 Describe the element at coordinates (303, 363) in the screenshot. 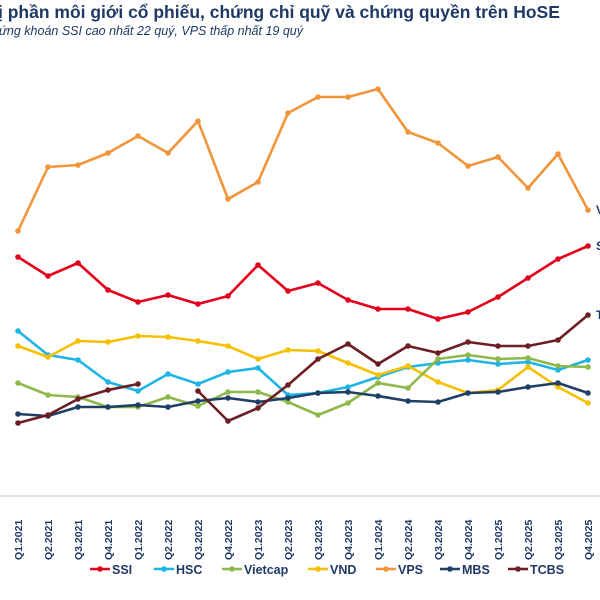

I see `series-line-hsc` at that location.